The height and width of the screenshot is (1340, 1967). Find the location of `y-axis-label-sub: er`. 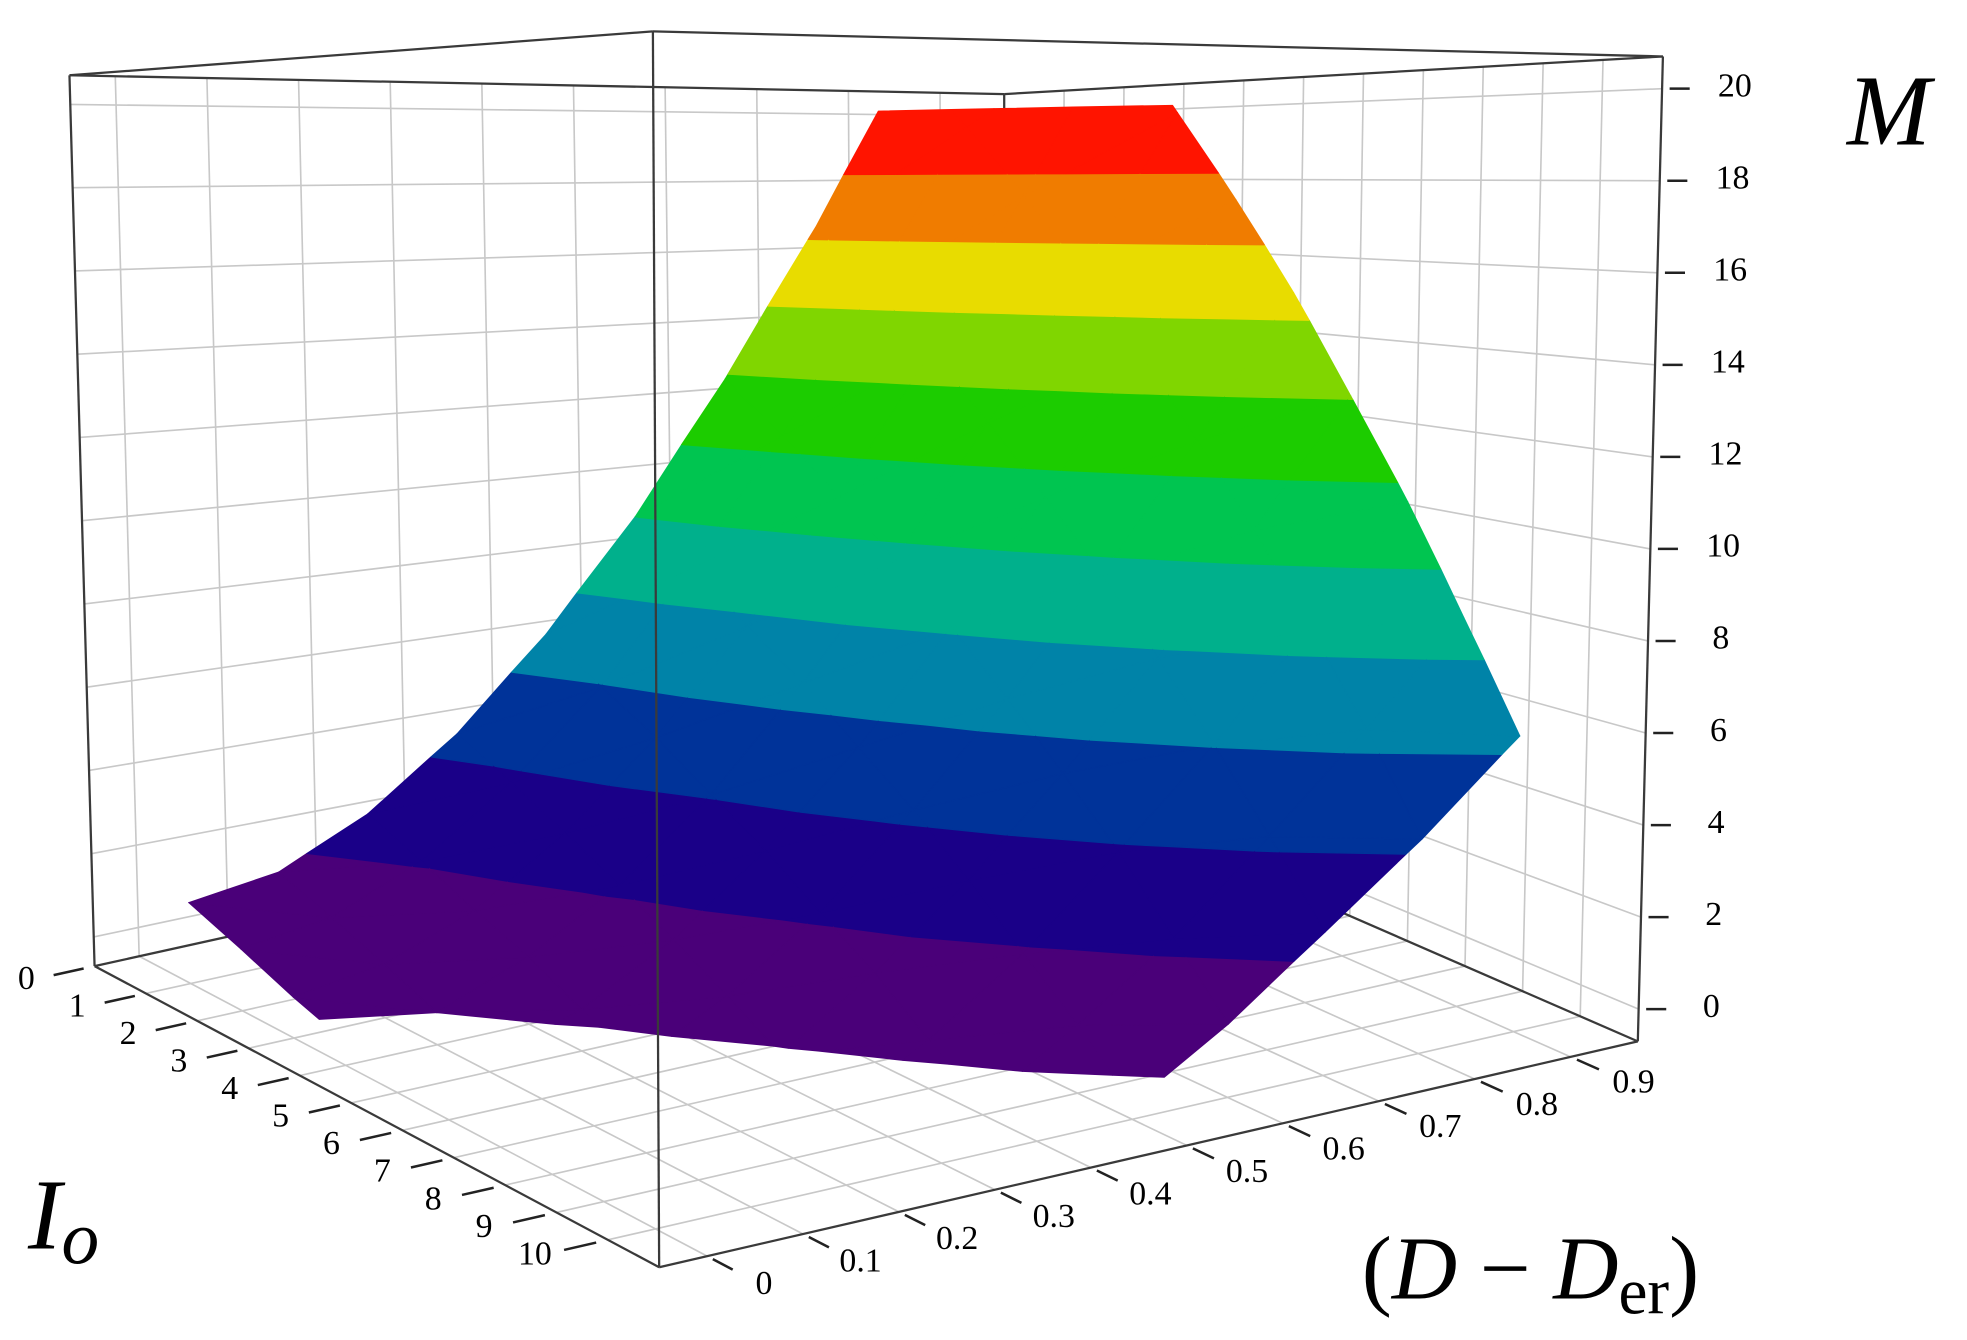

y-axis-label-sub: er is located at coordinates (1643, 1293).